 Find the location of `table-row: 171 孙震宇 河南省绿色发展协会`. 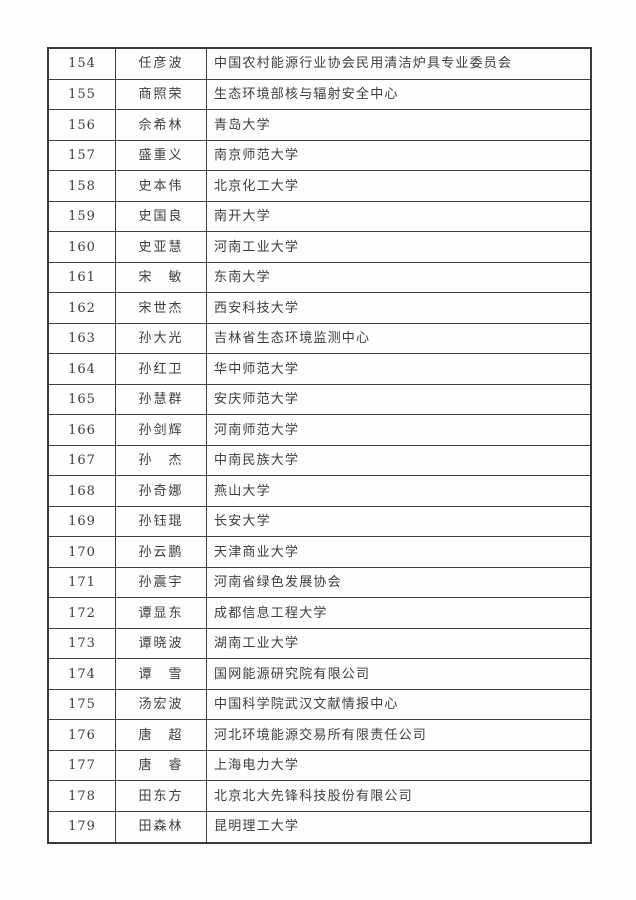

table-row: 171 孙震宇 河南省绿色发展协会 is located at coordinates (319, 582).